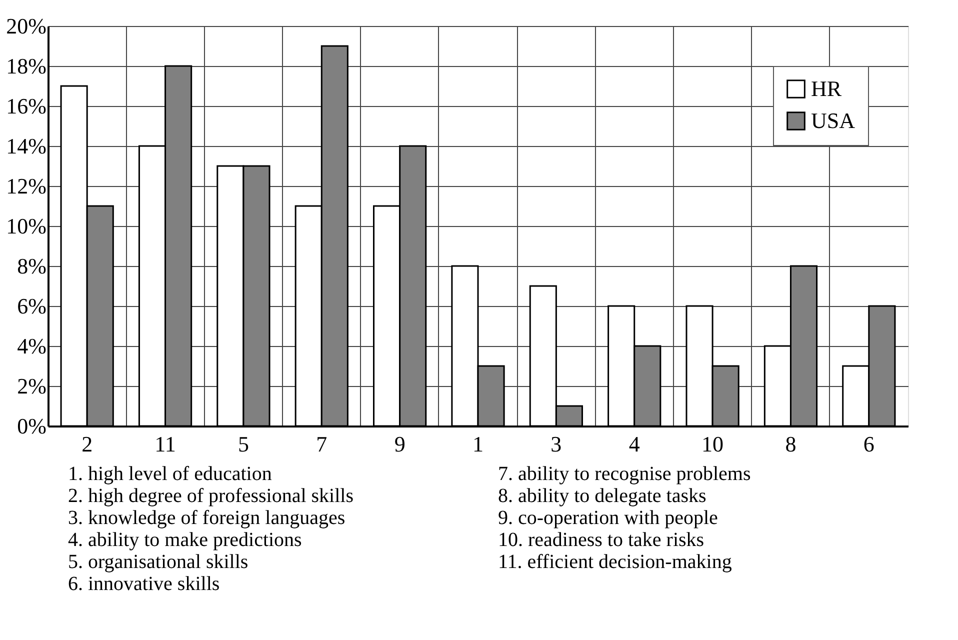 This screenshot has height=640, width=958. Describe the element at coordinates (608, 518) in the screenshot. I see `text: 9. co-operation with people` at that location.